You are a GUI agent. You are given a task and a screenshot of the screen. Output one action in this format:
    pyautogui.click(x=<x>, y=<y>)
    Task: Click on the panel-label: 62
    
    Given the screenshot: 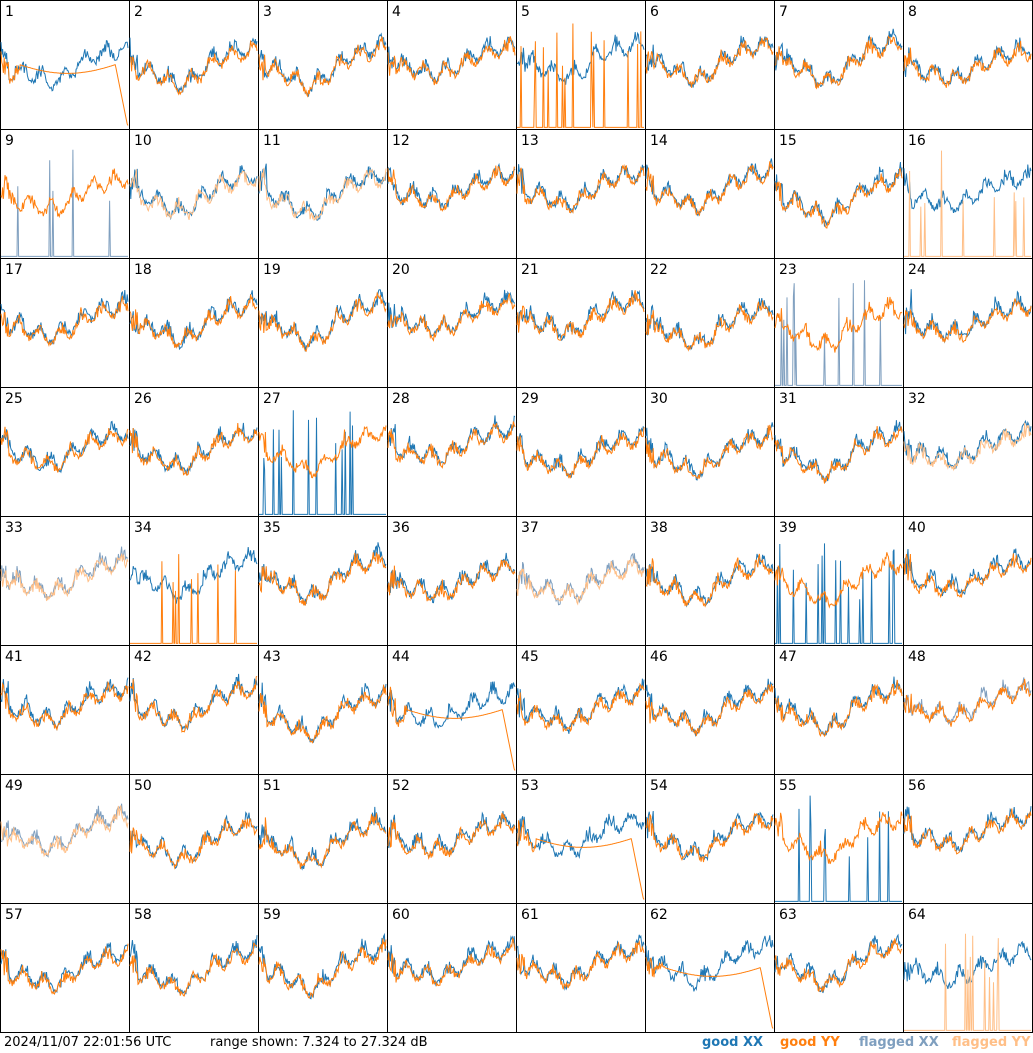 What is the action you would take?
    pyautogui.click(x=659, y=915)
    